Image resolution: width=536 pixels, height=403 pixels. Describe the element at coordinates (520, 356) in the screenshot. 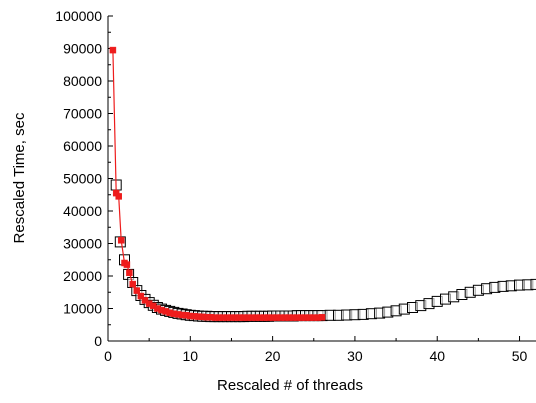

I see `x-tick-label: 50` at that location.